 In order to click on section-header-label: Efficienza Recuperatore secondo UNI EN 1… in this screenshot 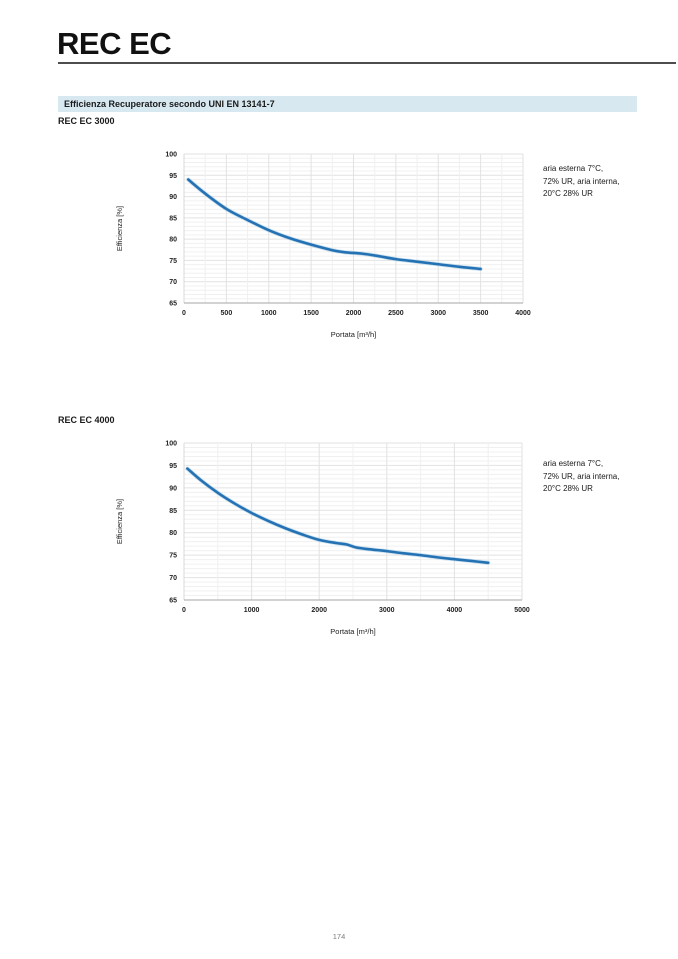, I will do `click(169, 104)`.